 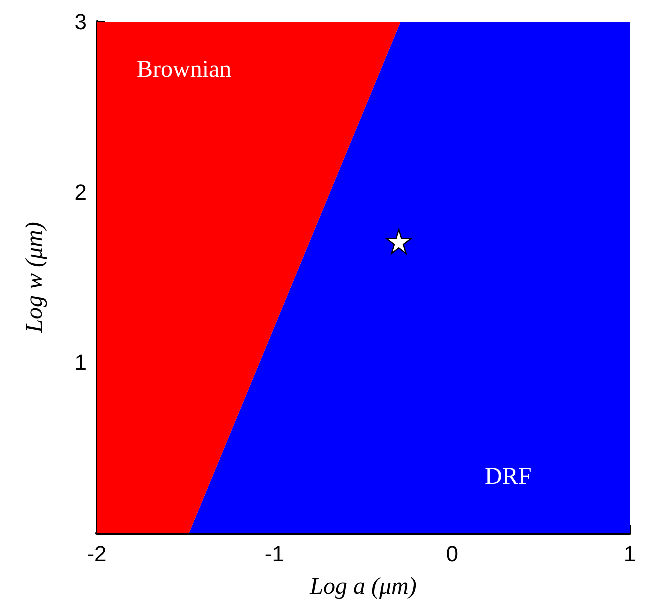 What do you see at coordinates (452, 554) in the screenshot?
I see `x-tick-label: 0` at bounding box center [452, 554].